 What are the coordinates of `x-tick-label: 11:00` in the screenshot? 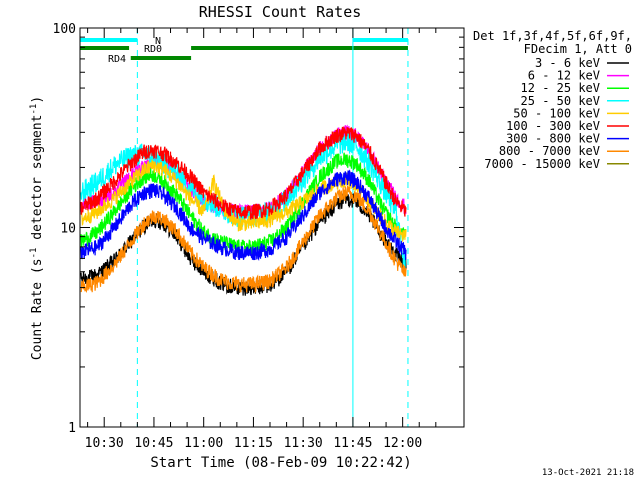 It's located at (203, 443).